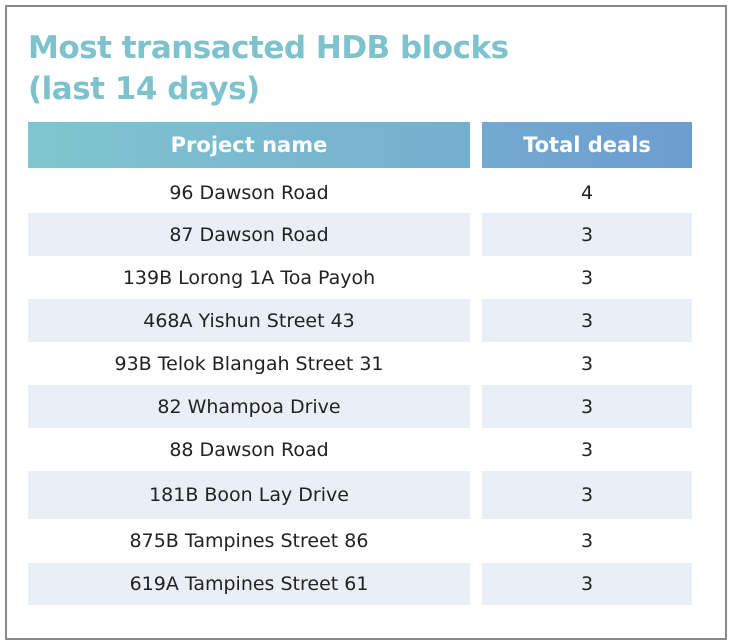  Describe the element at coordinates (249, 449) in the screenshot. I see `project-name: 88 Dawson Road` at that location.